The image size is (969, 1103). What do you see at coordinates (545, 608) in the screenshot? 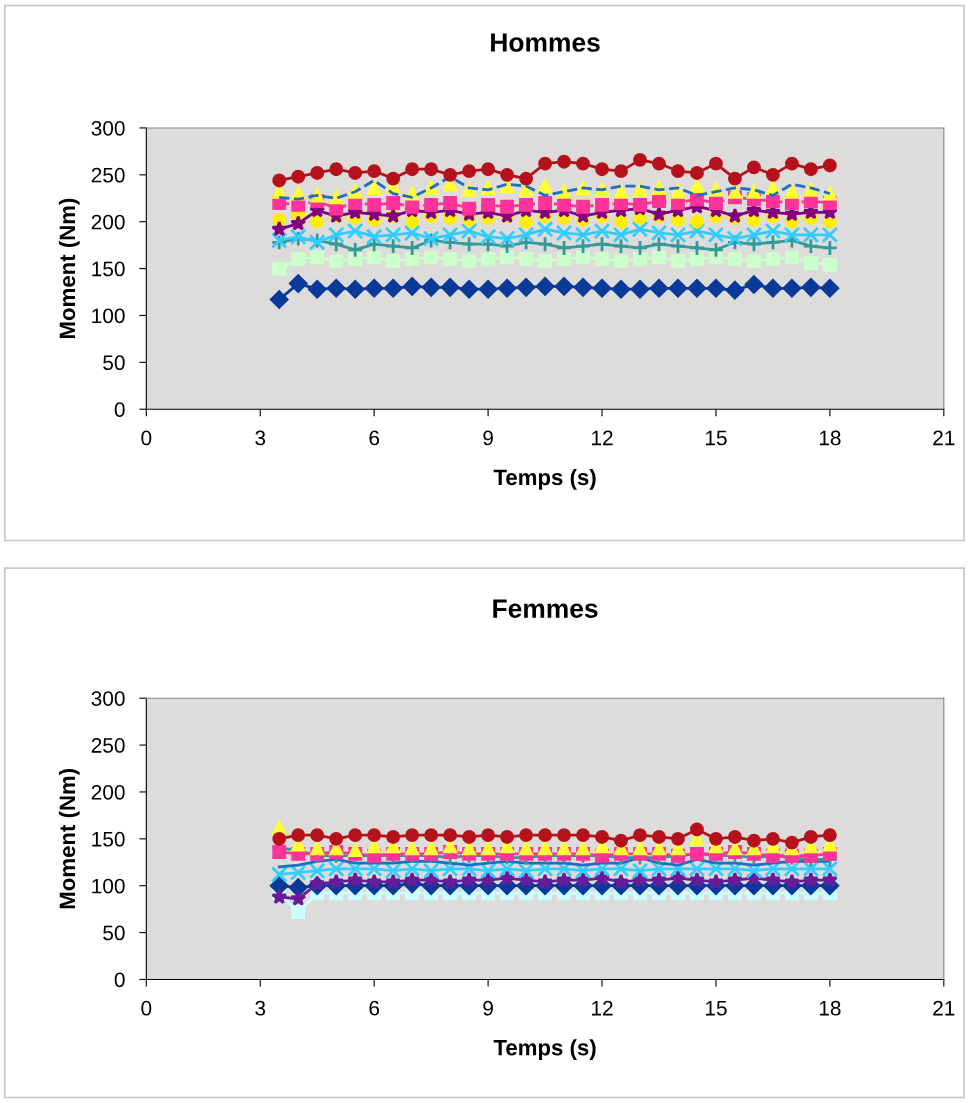
I see `chart-title: Femmes` at bounding box center [545, 608].